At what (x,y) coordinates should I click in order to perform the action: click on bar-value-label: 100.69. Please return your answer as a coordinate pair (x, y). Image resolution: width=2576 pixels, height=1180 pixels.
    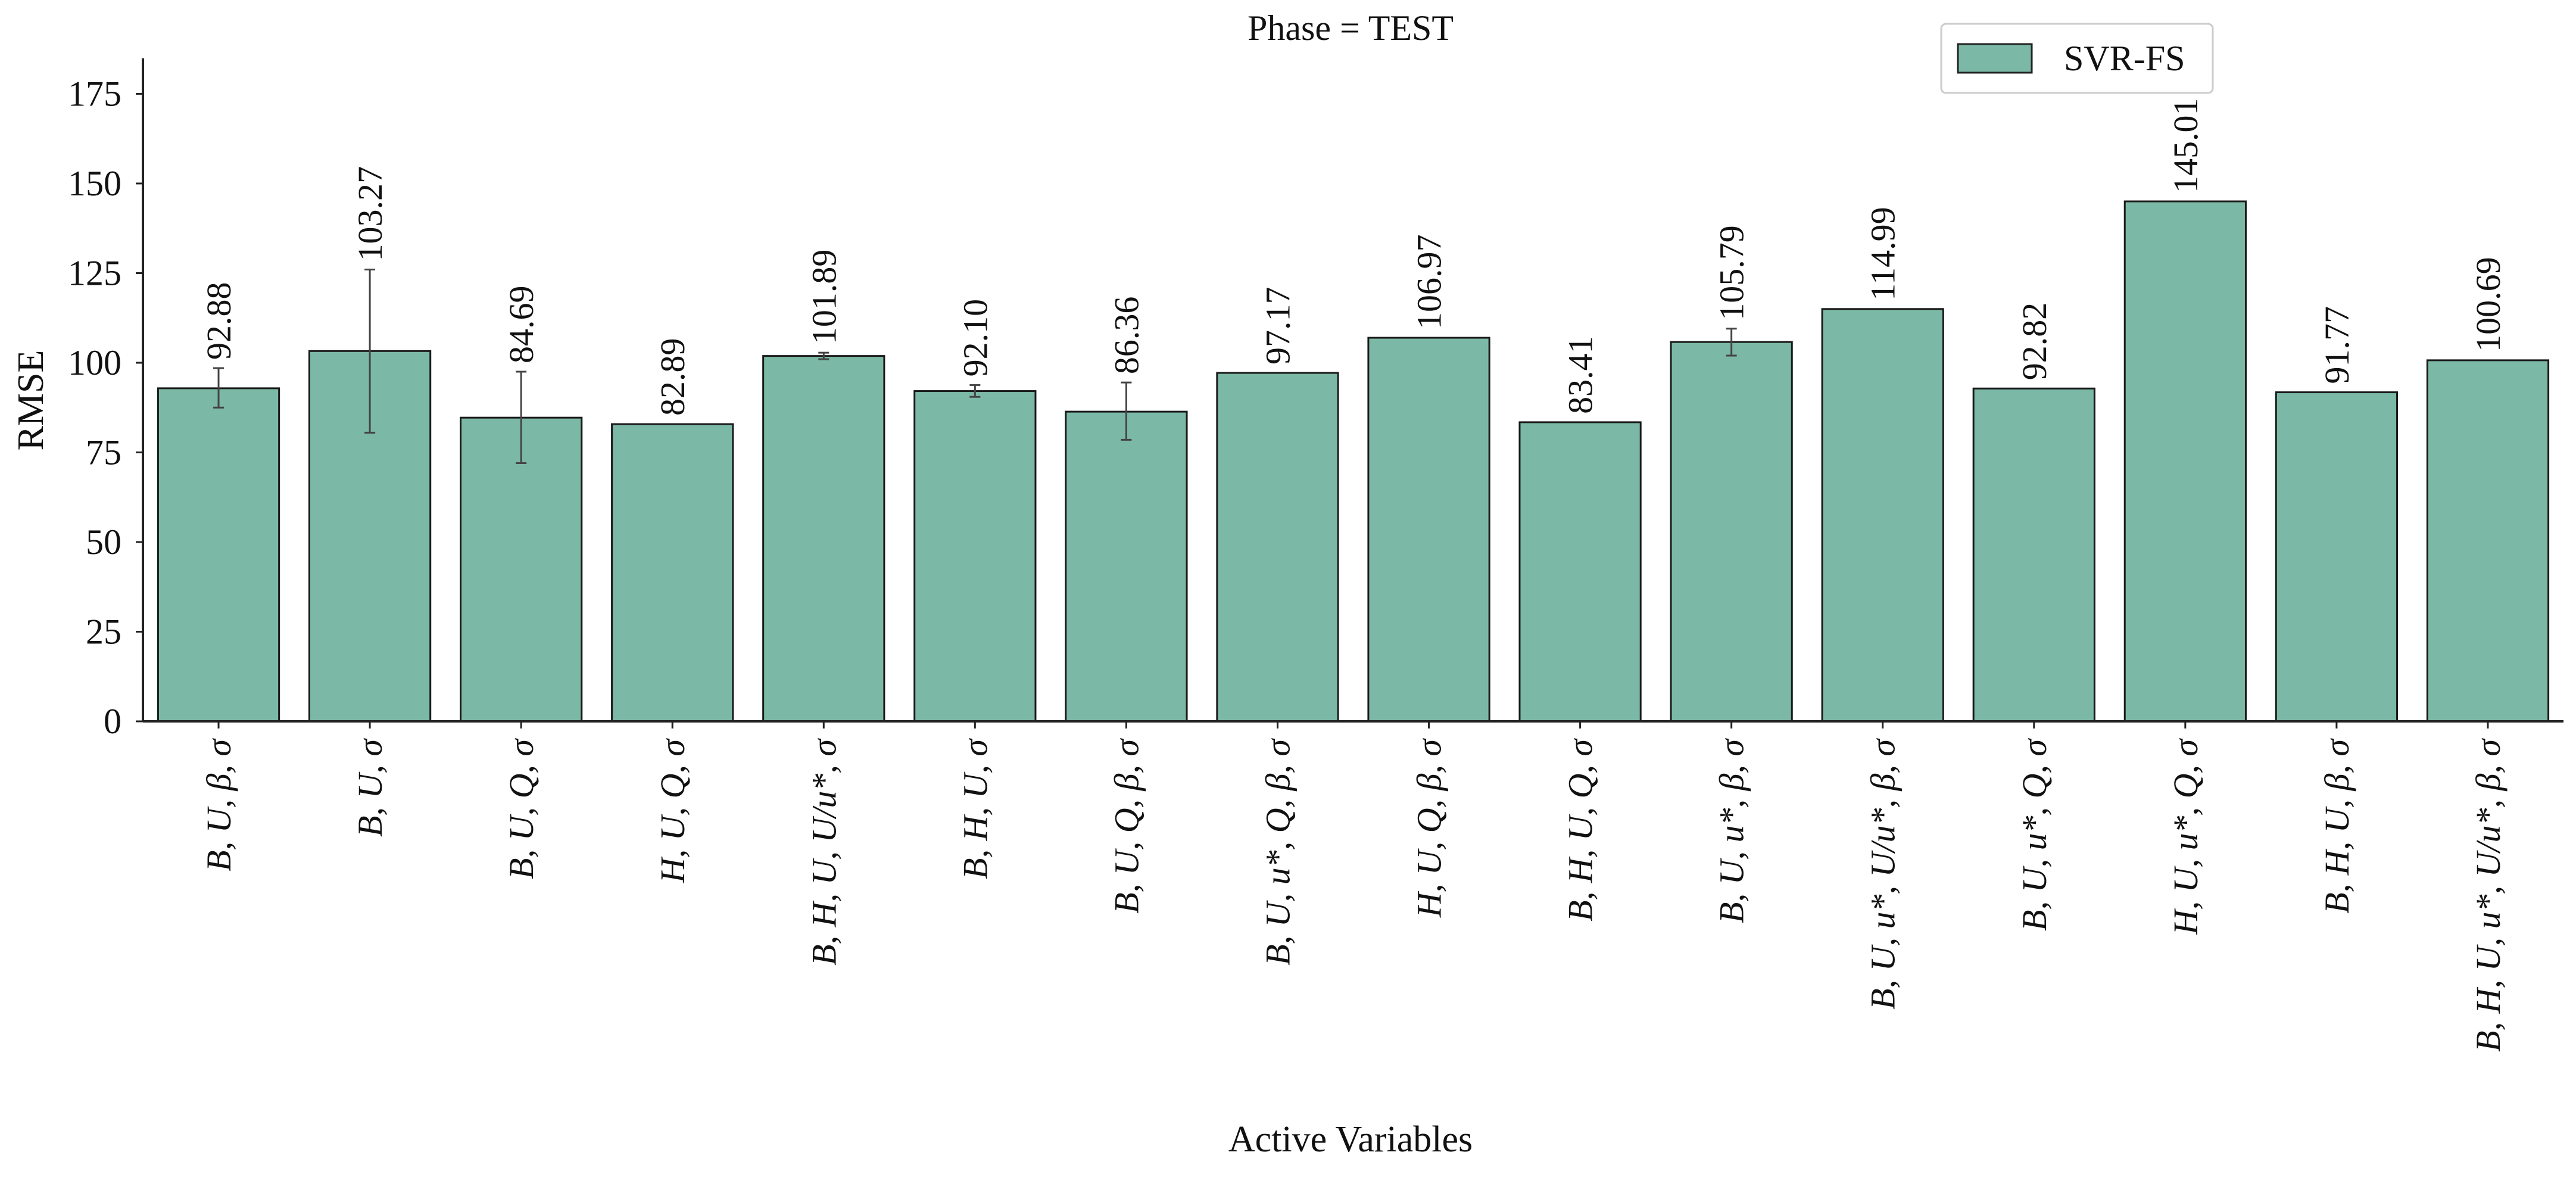
    Looking at the image, I should click on (2488, 304).